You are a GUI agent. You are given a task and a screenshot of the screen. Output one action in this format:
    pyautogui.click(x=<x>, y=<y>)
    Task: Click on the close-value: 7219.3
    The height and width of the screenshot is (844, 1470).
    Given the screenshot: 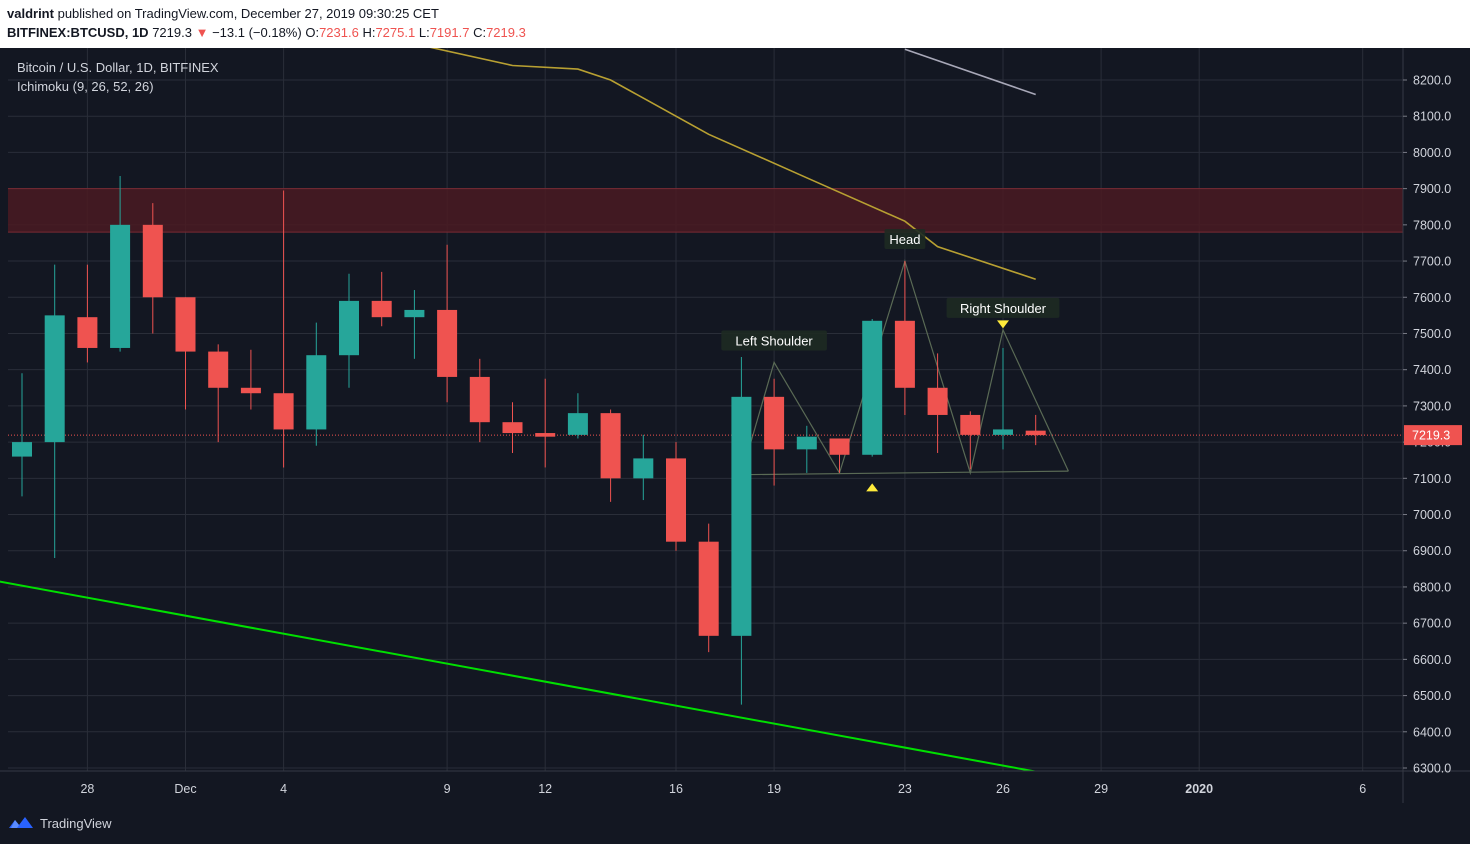 What is the action you would take?
    pyautogui.click(x=506, y=32)
    